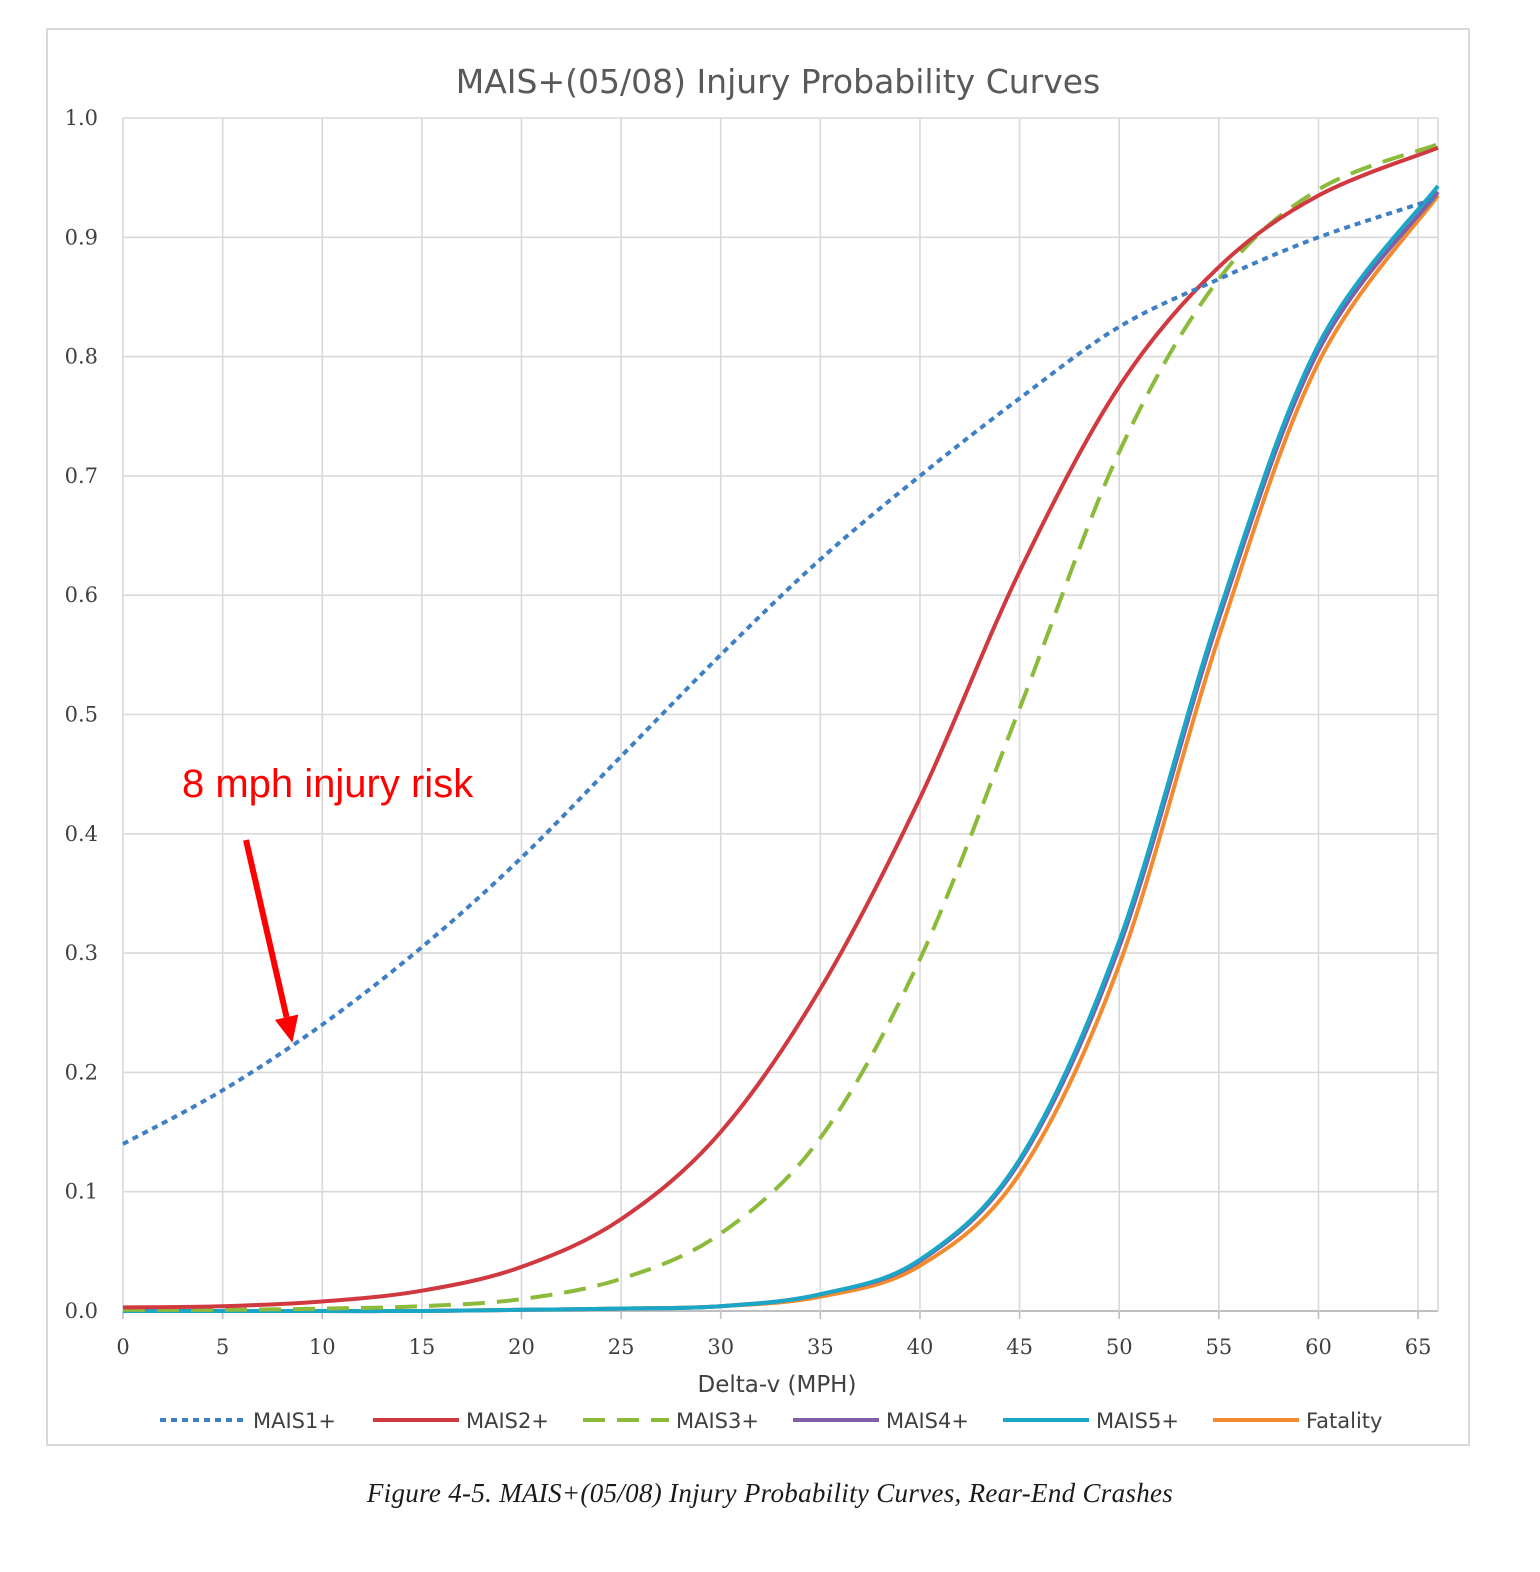 The image size is (1540, 1572). I want to click on y-tick-label: 0.4, so click(81, 834).